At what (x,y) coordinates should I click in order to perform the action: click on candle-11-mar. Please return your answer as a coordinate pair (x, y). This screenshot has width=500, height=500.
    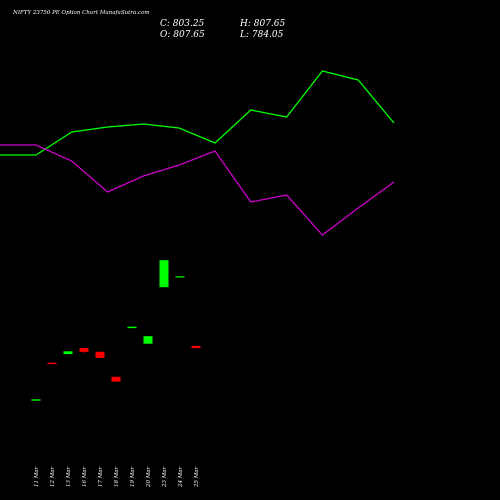
    Looking at the image, I should click on (36, 400).